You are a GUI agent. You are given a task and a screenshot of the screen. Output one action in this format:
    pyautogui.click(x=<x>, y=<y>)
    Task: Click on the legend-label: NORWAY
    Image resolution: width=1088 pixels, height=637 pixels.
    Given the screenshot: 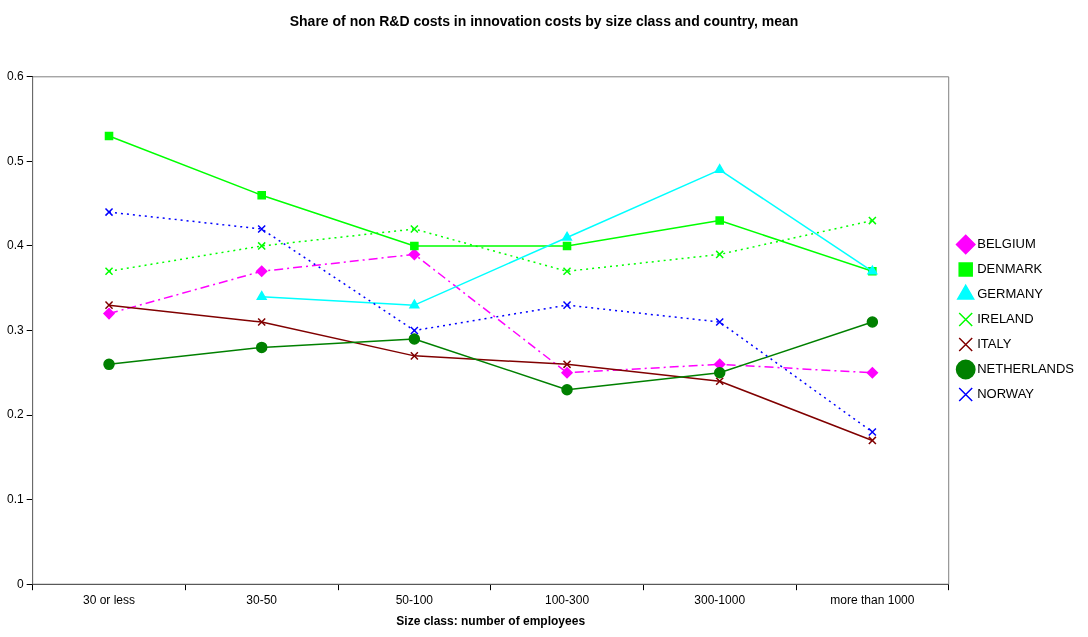 What is the action you would take?
    pyautogui.click(x=1006, y=394)
    